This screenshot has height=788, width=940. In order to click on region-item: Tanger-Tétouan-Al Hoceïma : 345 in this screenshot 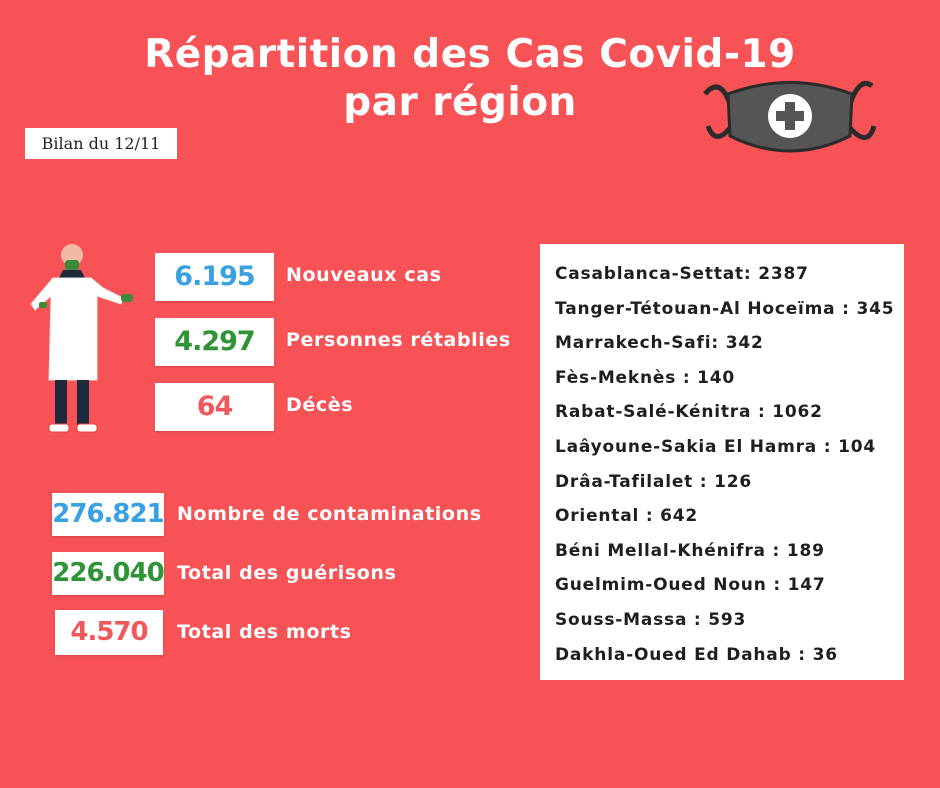, I will do `click(725, 308)`.